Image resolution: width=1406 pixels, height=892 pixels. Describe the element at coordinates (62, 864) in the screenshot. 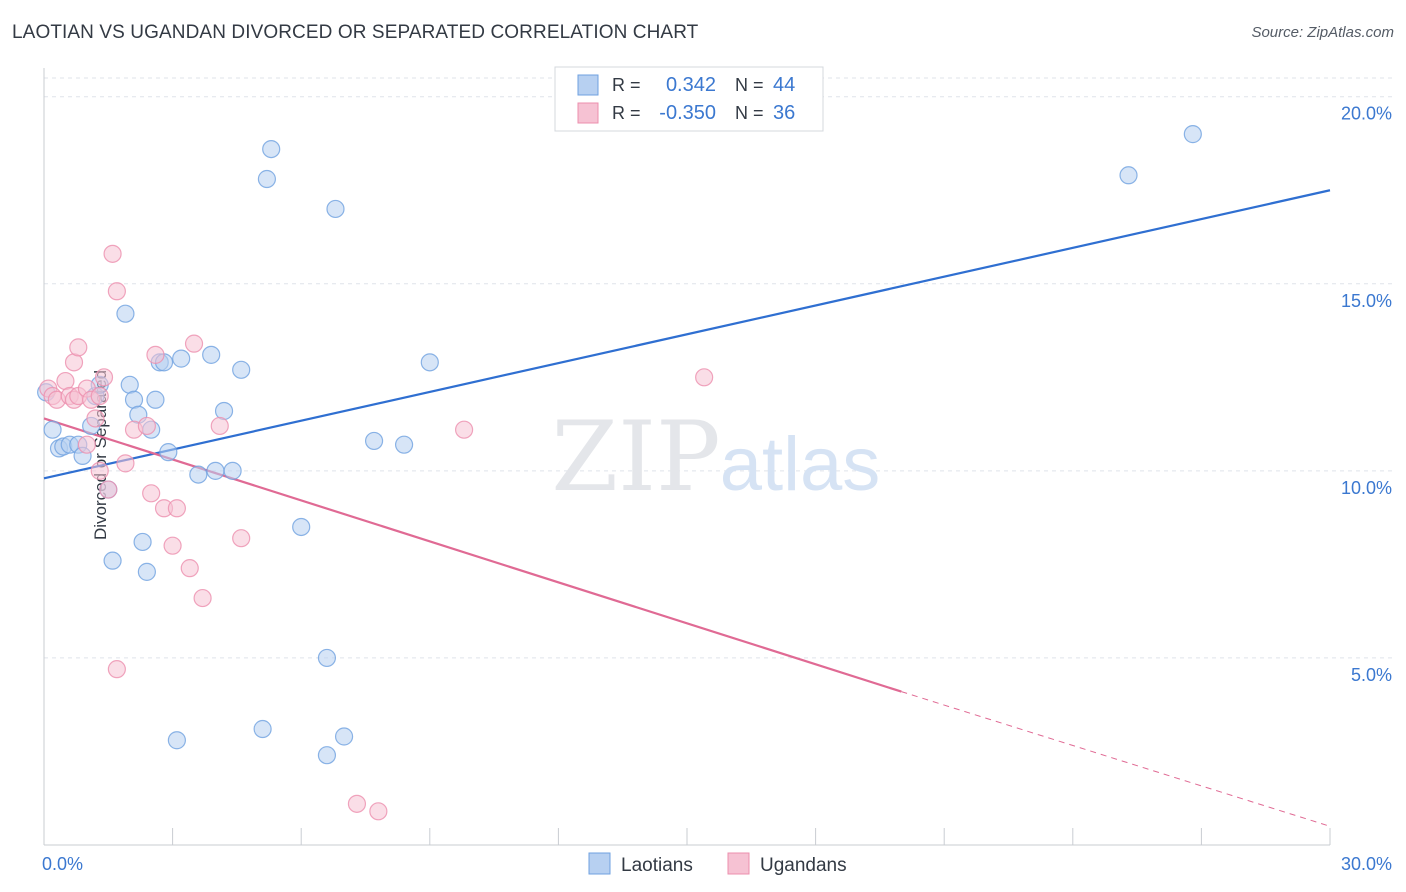

I see `x-tick-label-left: 0.0%` at that location.